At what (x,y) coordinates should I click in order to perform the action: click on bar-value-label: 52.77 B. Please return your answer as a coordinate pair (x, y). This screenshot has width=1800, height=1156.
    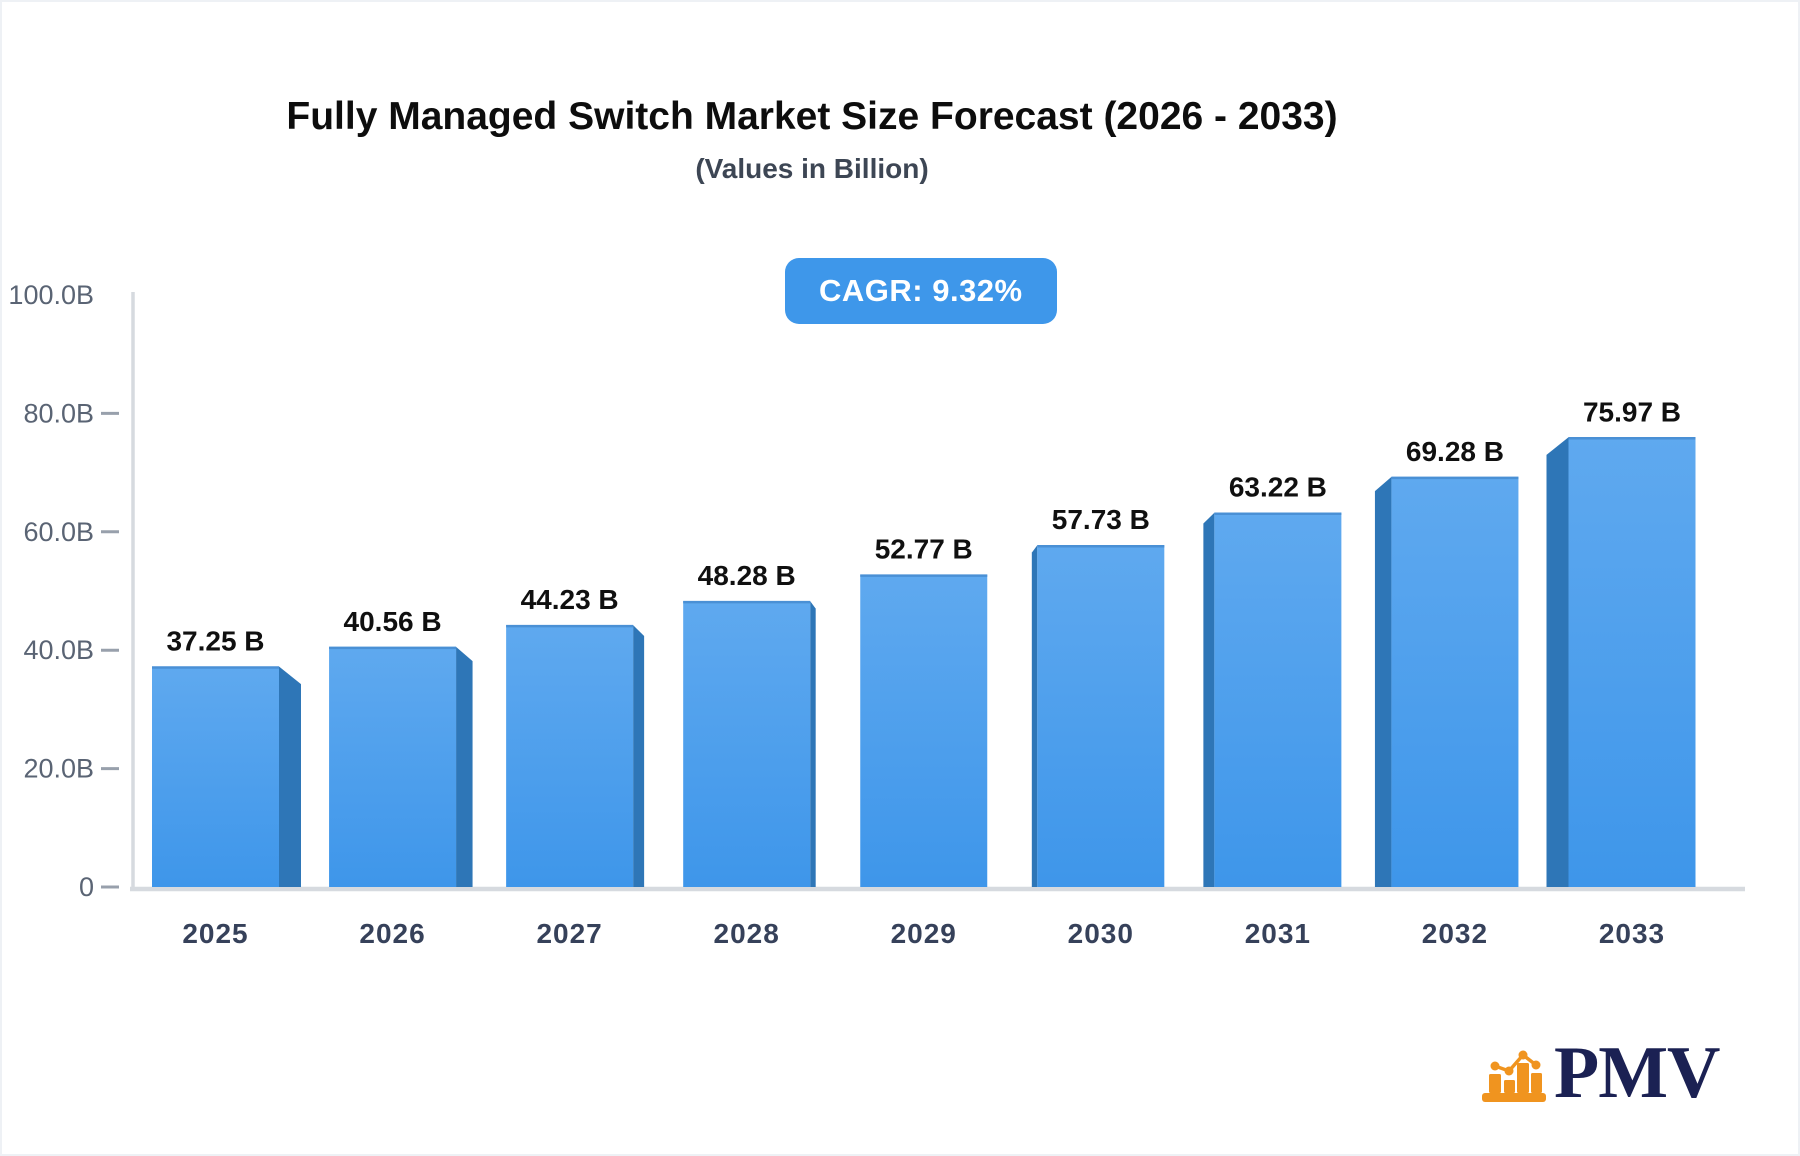
    Looking at the image, I should click on (924, 549).